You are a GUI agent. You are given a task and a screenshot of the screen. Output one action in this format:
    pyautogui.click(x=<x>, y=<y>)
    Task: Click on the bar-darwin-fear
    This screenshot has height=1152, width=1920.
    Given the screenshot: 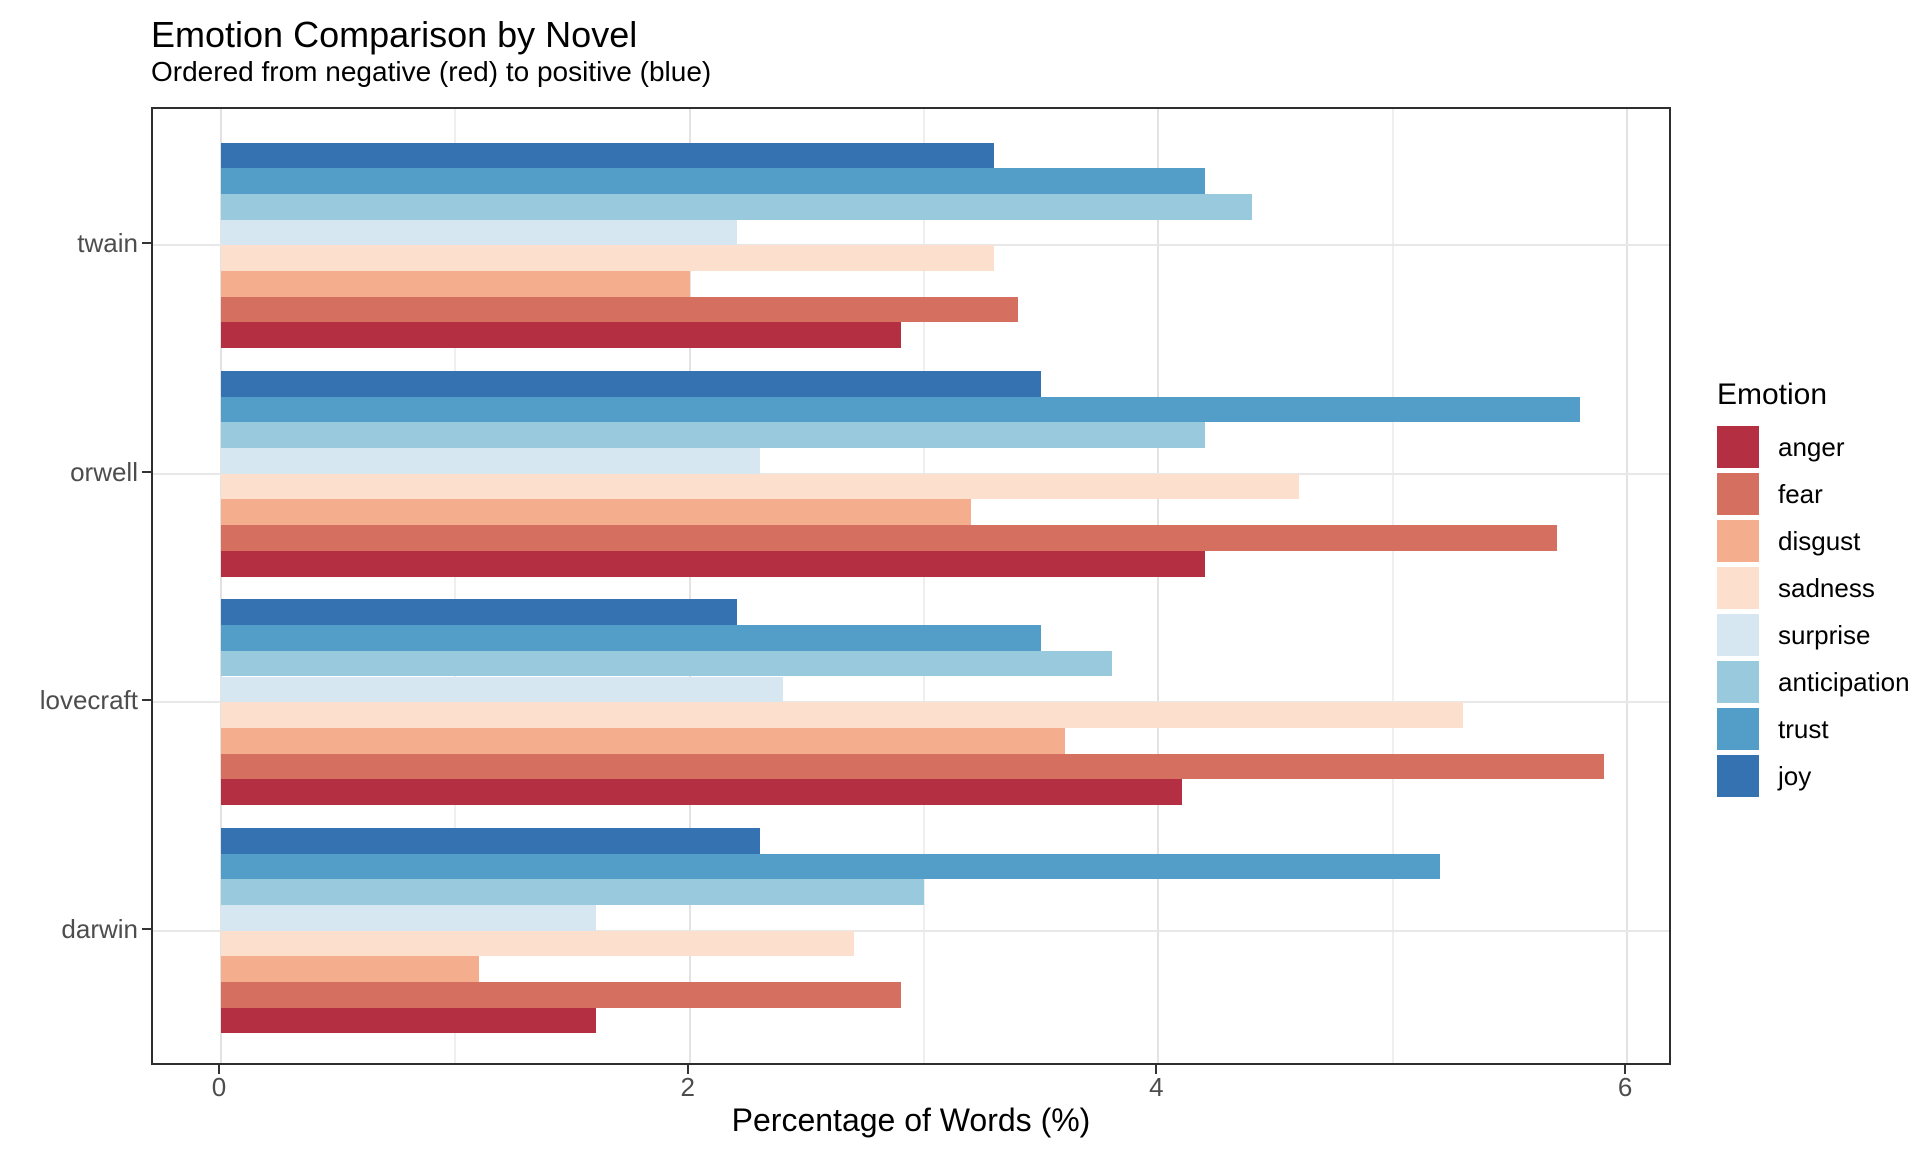 What is the action you would take?
    pyautogui.click(x=561, y=994)
    